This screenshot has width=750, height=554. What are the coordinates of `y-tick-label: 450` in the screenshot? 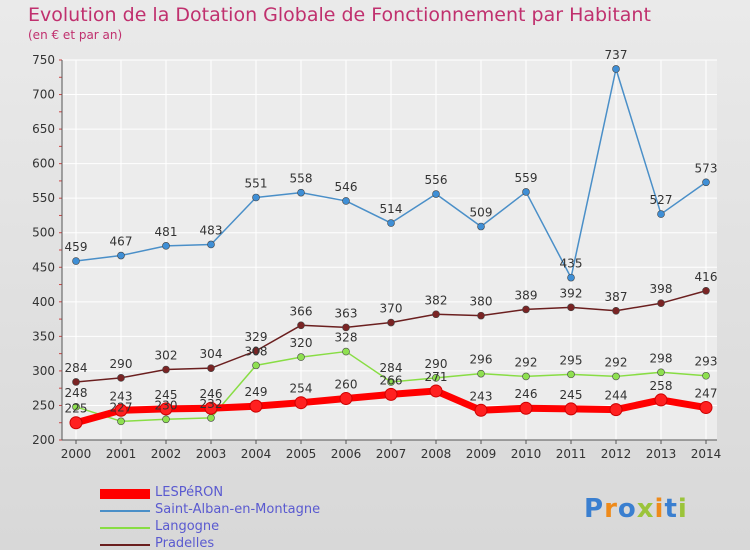 It's located at (43, 267).